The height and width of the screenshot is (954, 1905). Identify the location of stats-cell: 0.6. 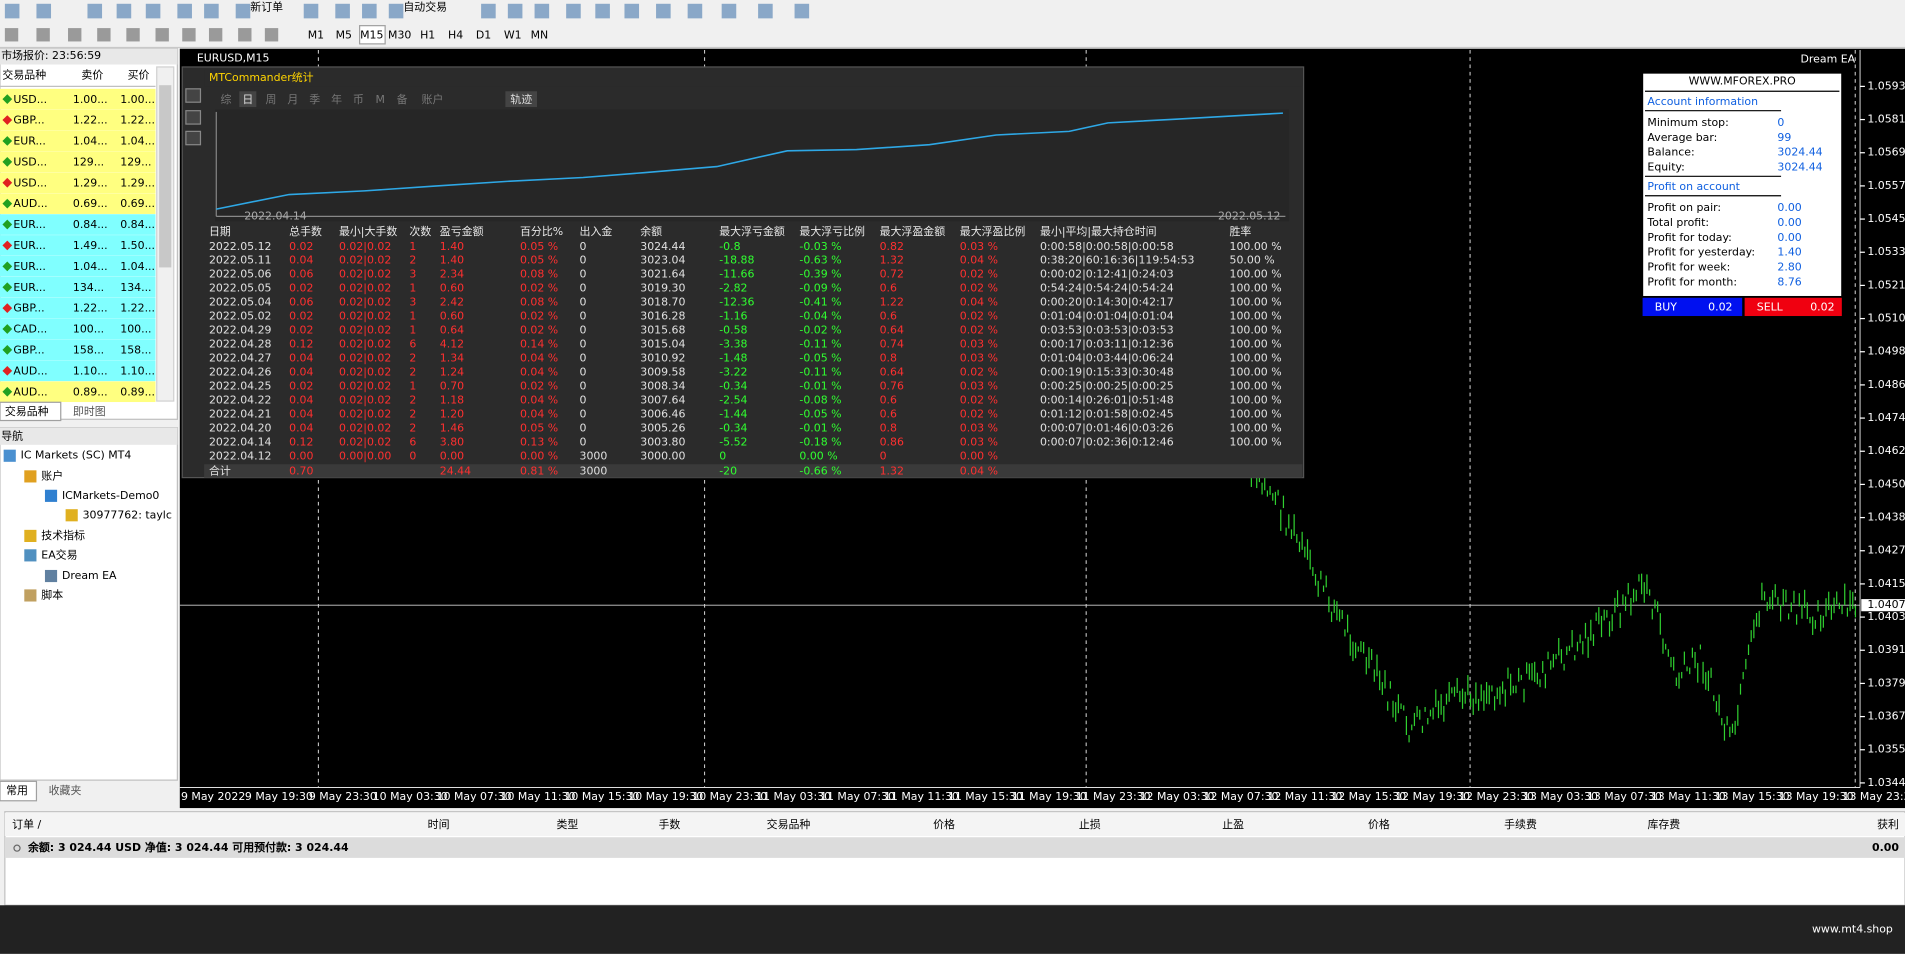
(888, 288).